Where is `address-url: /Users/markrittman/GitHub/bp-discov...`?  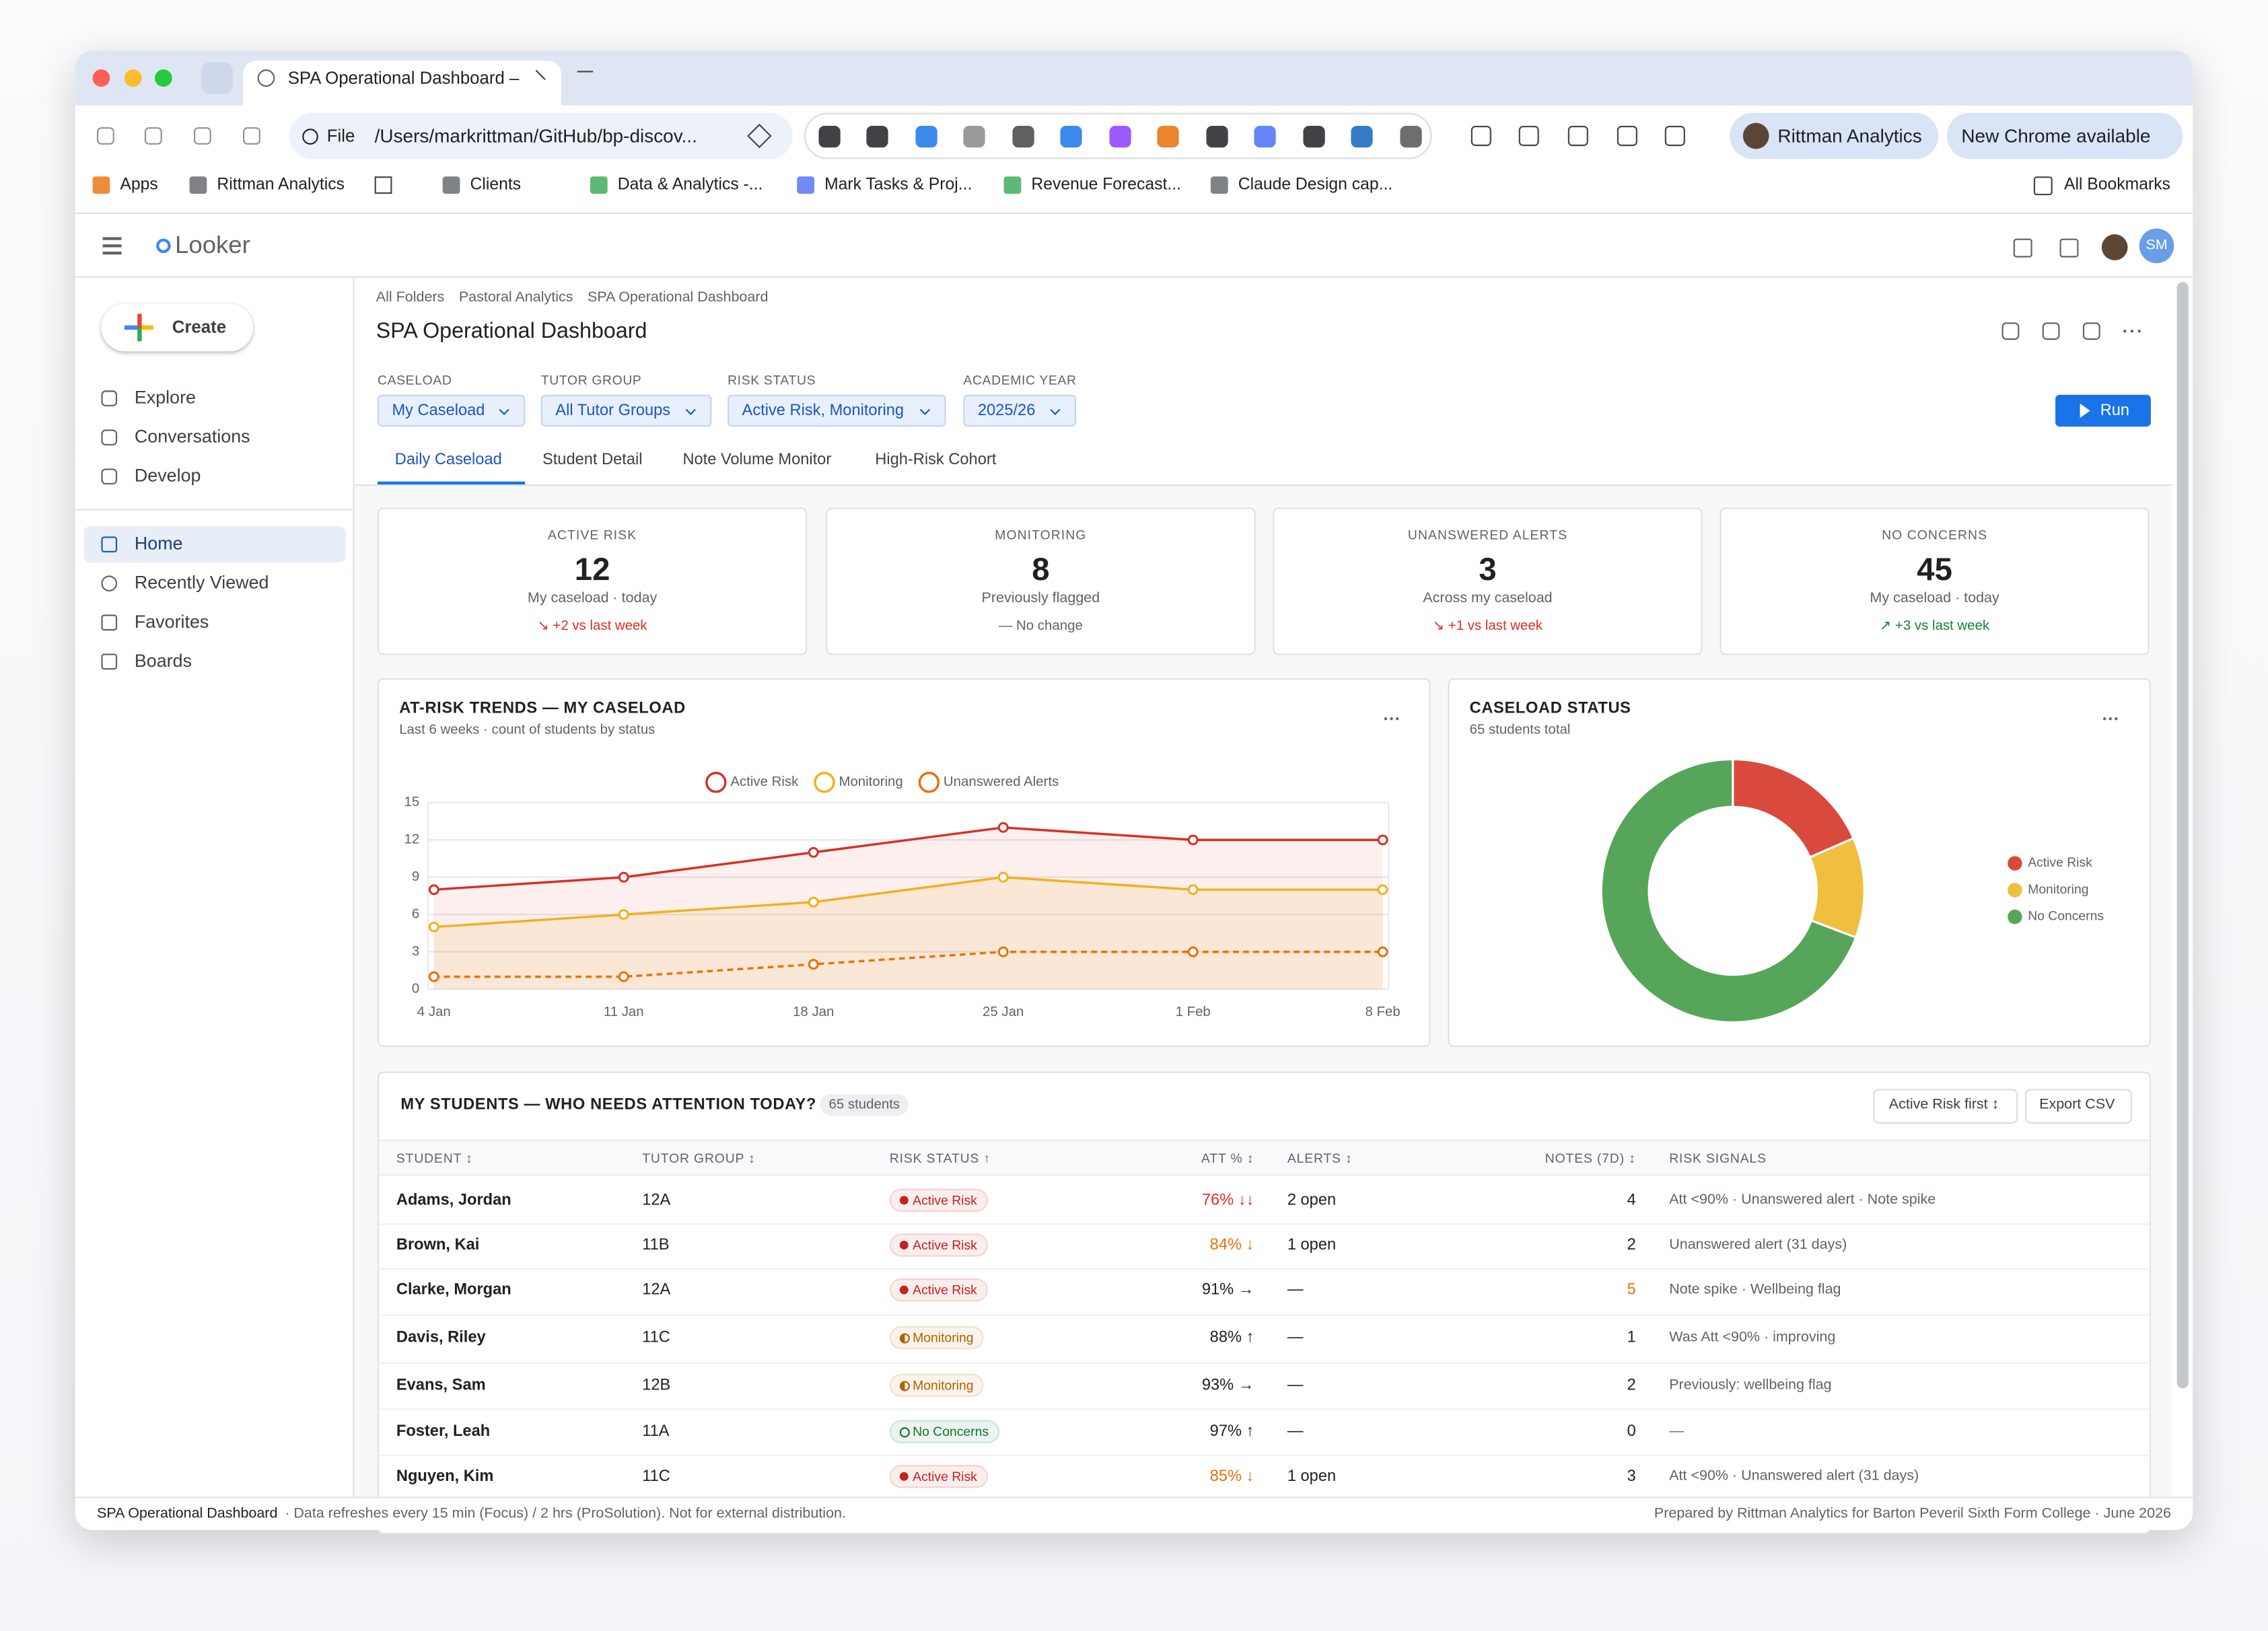 address-url: /Users/markrittman/GitHub/bp-discov... is located at coordinates (535, 135).